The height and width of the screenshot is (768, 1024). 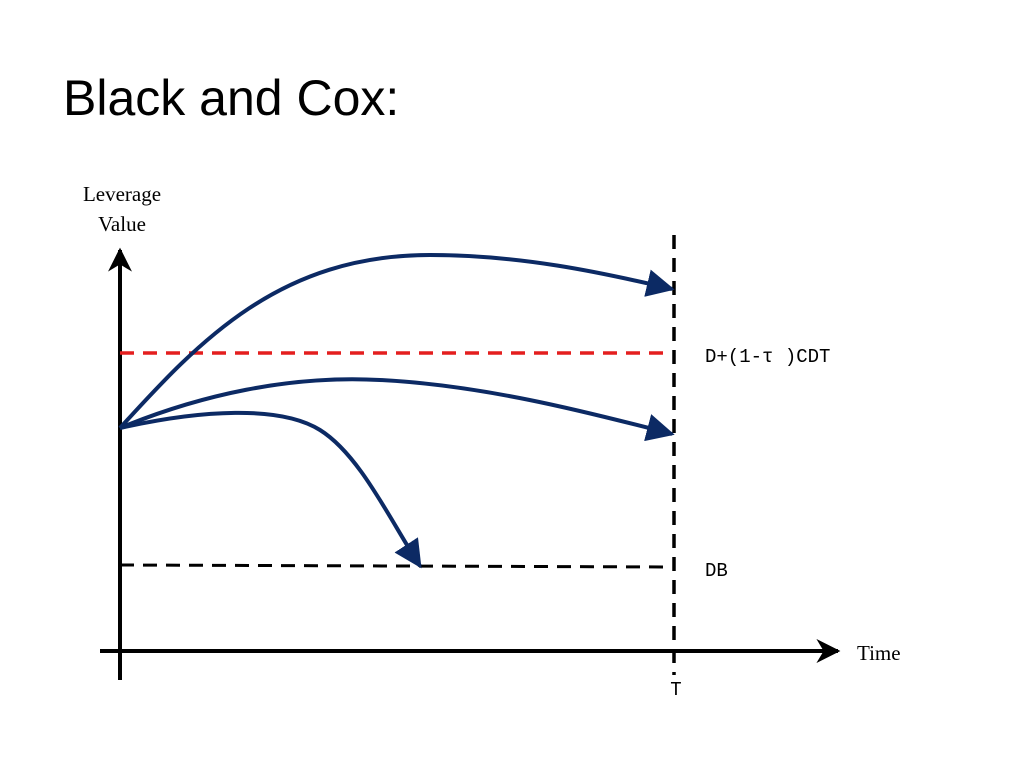 I want to click on barrier-label: DB, so click(x=716, y=571).